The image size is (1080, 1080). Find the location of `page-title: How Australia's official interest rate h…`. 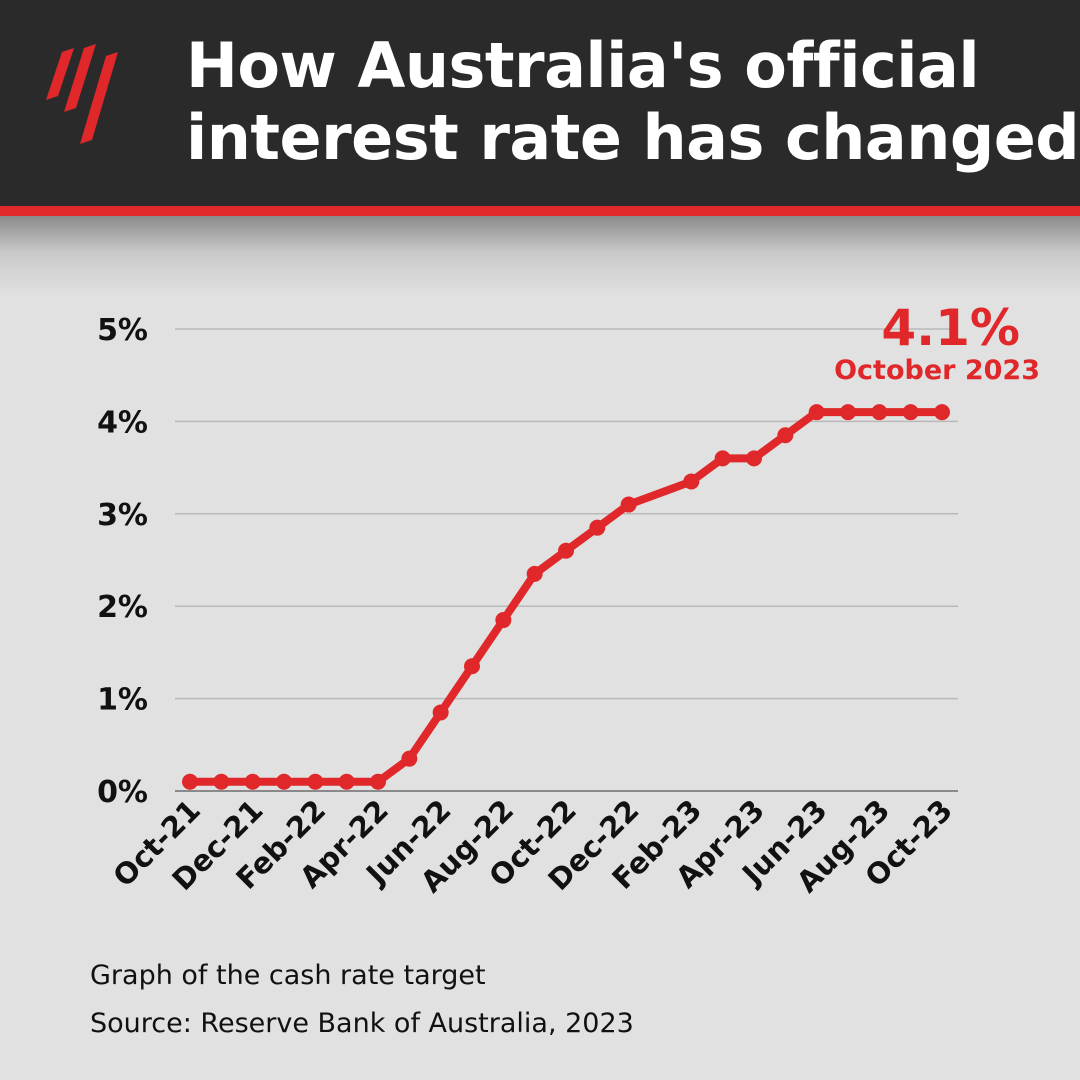

page-title: How Australia's official interest rate h… is located at coordinates (633, 101).